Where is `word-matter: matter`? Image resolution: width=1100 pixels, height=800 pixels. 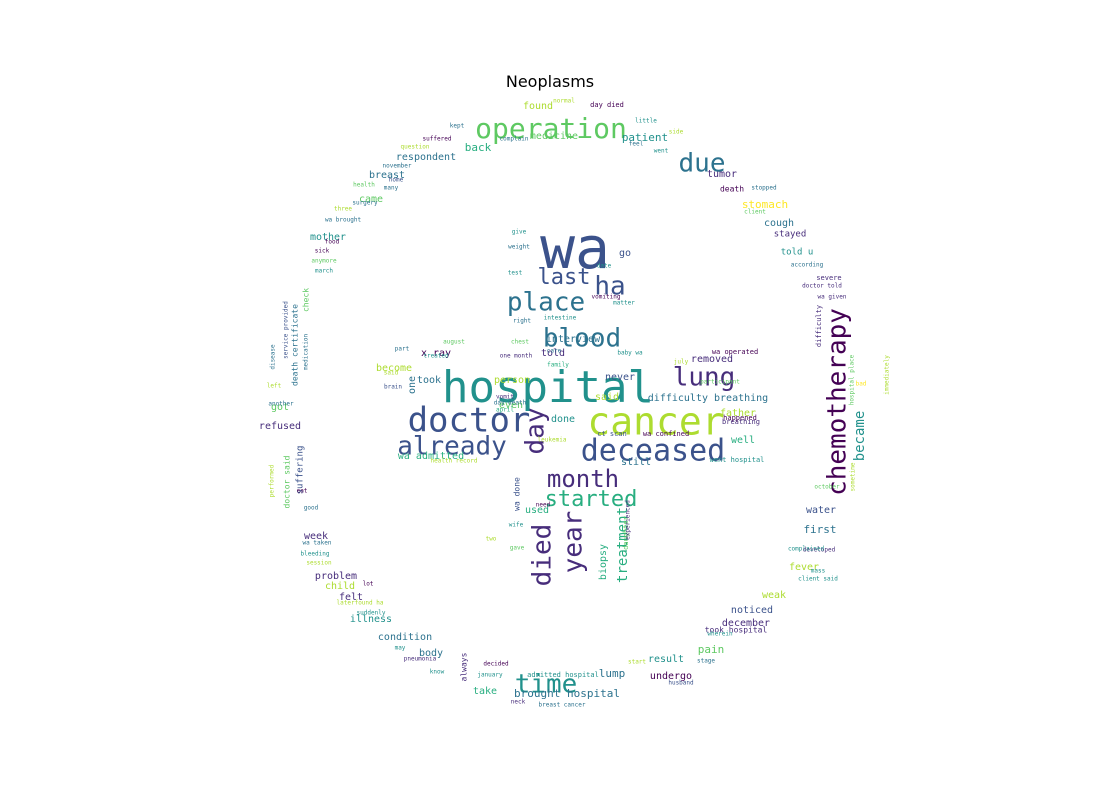 word-matter: matter is located at coordinates (624, 303).